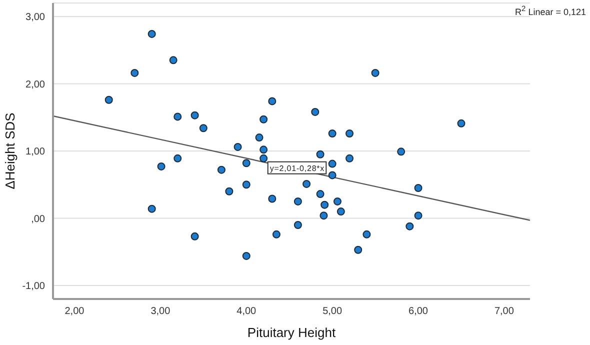 Image resolution: width=590 pixels, height=345 pixels. I want to click on x-tick-label: 4,00, so click(246, 312).